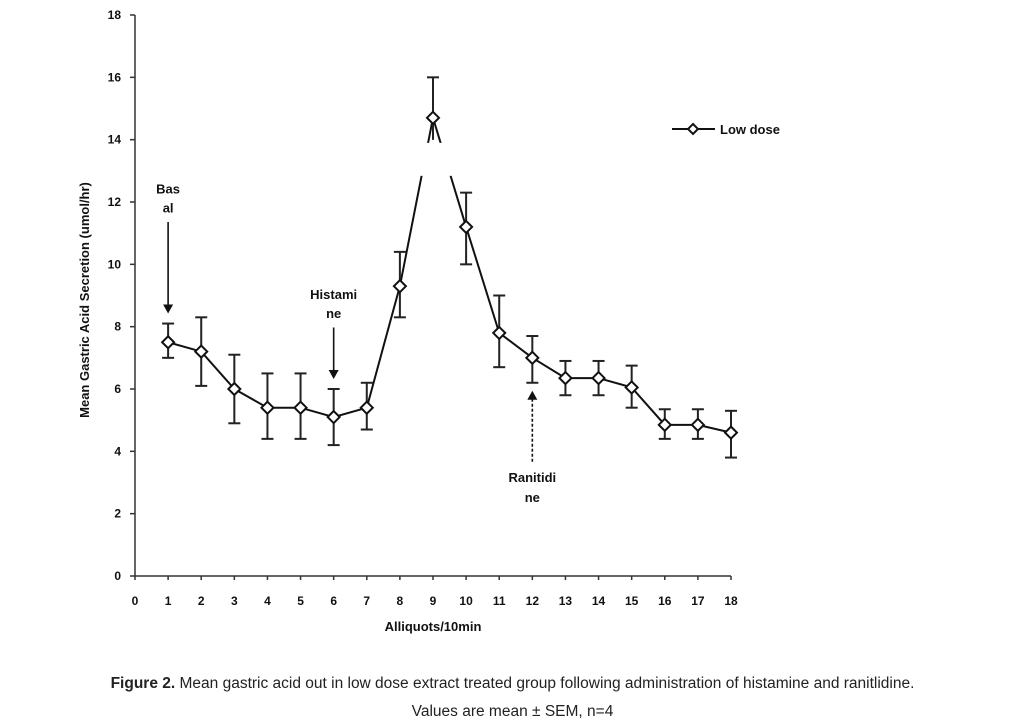 Image resolution: width=1025 pixels, height=727 pixels. What do you see at coordinates (750, 129) in the screenshot?
I see `legend-label: Low dose` at bounding box center [750, 129].